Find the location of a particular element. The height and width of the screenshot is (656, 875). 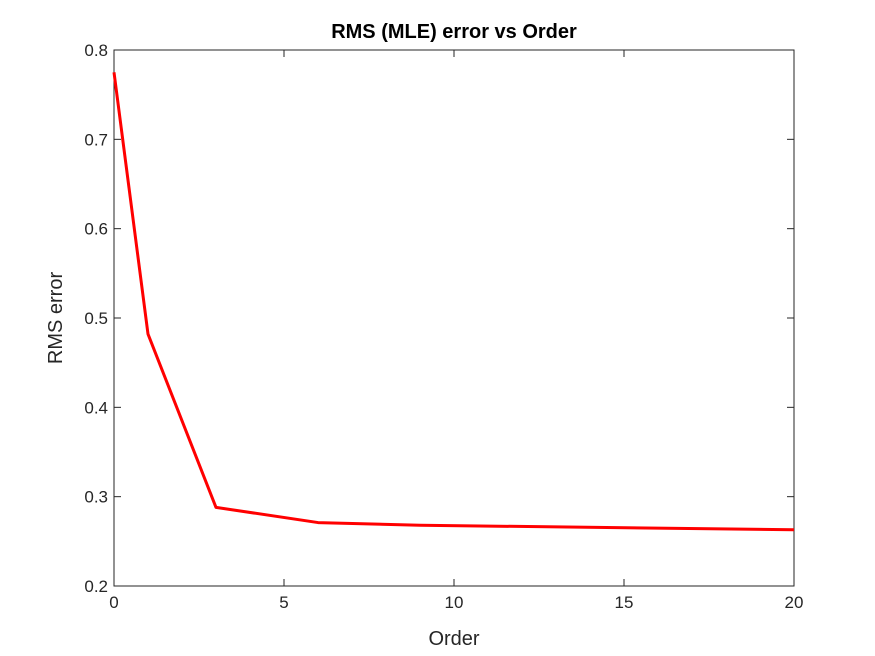

y-tick-label: 0.8 is located at coordinates (96, 50).